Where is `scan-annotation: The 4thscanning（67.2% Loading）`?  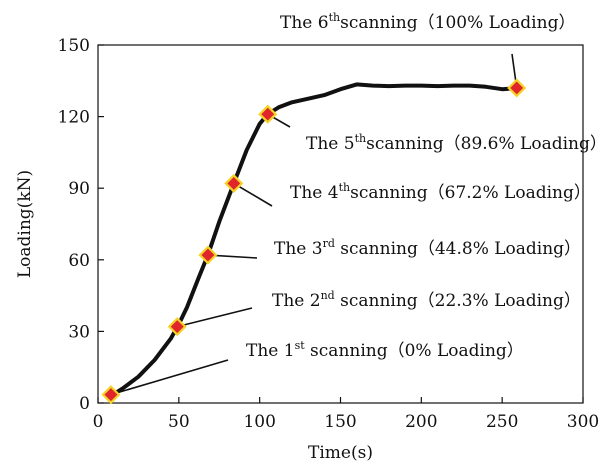
scan-annotation: The 4thscanning（67.2% Loading） is located at coordinates (440, 192).